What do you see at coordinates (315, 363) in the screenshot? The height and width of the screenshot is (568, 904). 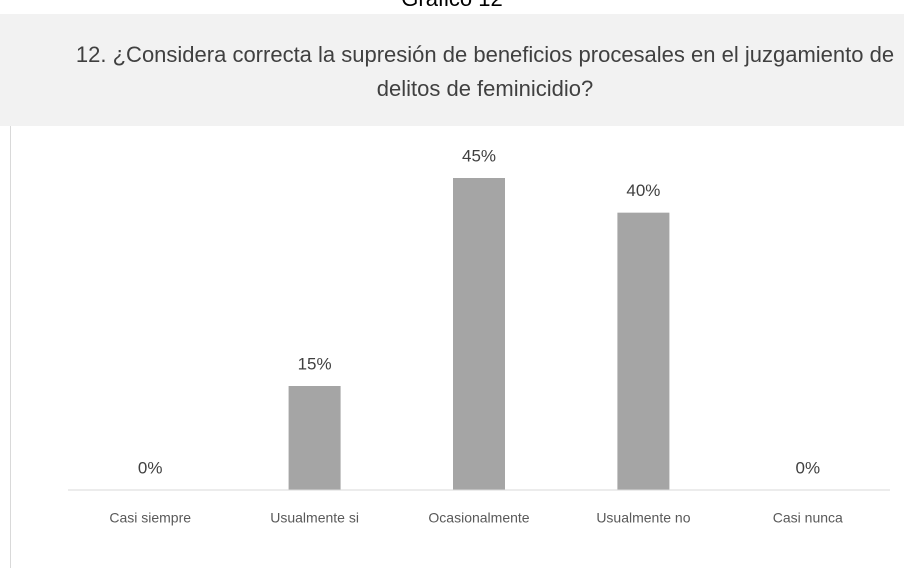 I see `data-label: 15%` at bounding box center [315, 363].